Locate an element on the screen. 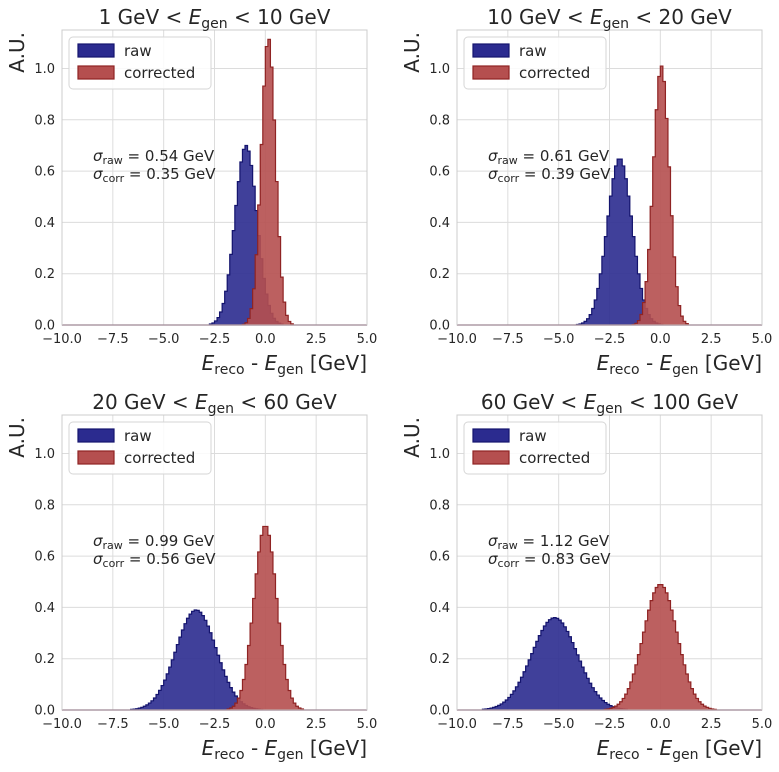  chart-title: 10 GeV < Egen < 20 GeV is located at coordinates (609, 18).